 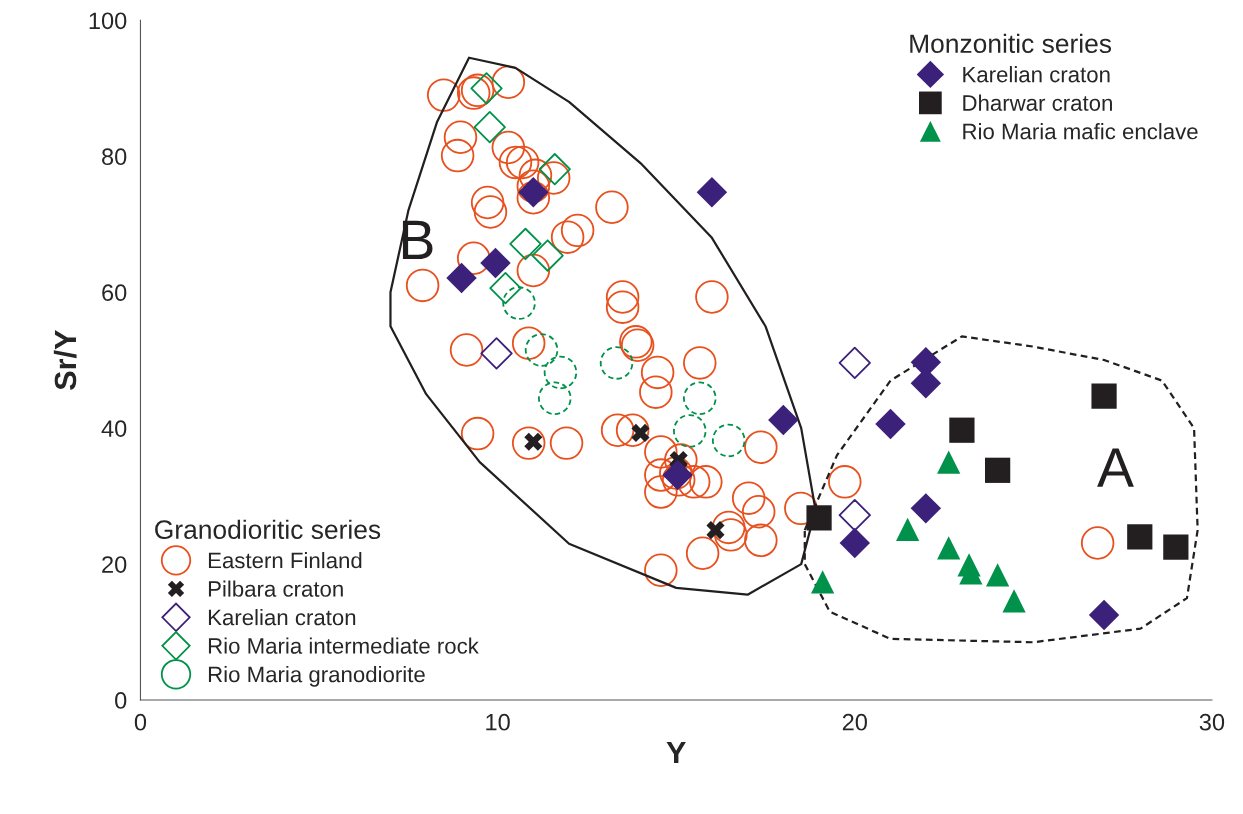 What do you see at coordinates (417, 240) in the screenshot?
I see `annotation: B` at bounding box center [417, 240].